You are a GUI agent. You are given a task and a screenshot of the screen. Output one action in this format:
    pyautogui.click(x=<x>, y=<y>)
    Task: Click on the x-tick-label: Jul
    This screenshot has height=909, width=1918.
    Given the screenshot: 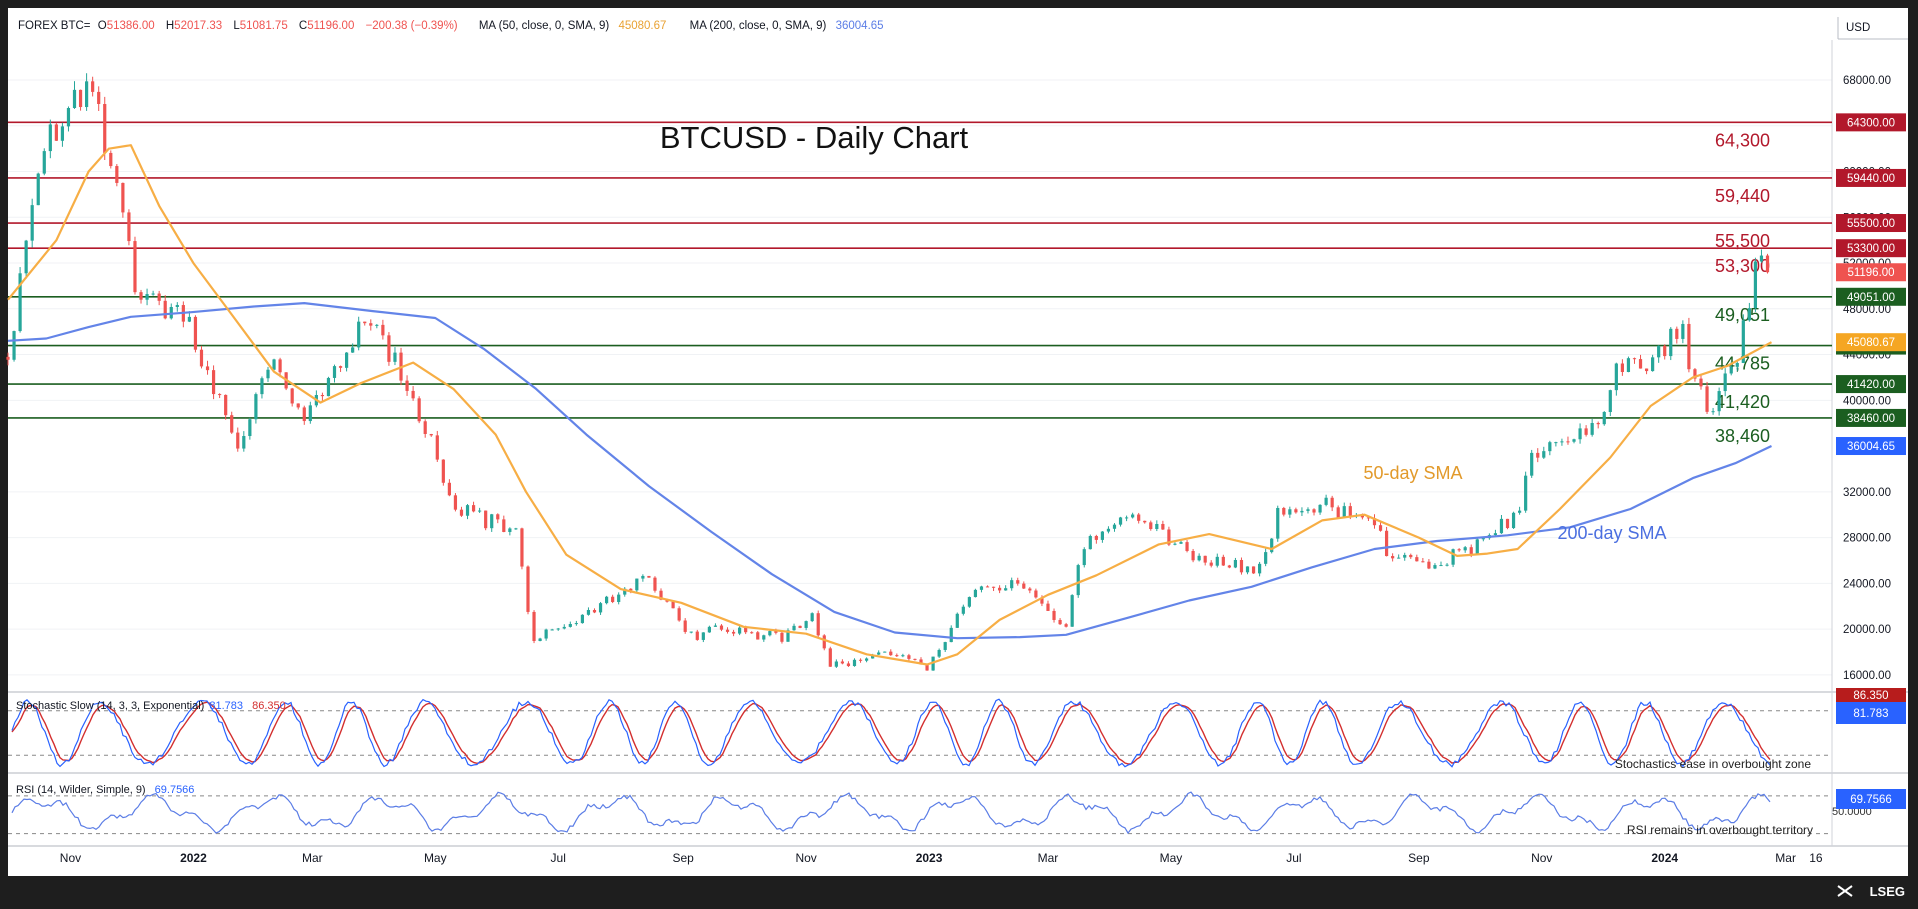 What is the action you would take?
    pyautogui.click(x=1293, y=858)
    